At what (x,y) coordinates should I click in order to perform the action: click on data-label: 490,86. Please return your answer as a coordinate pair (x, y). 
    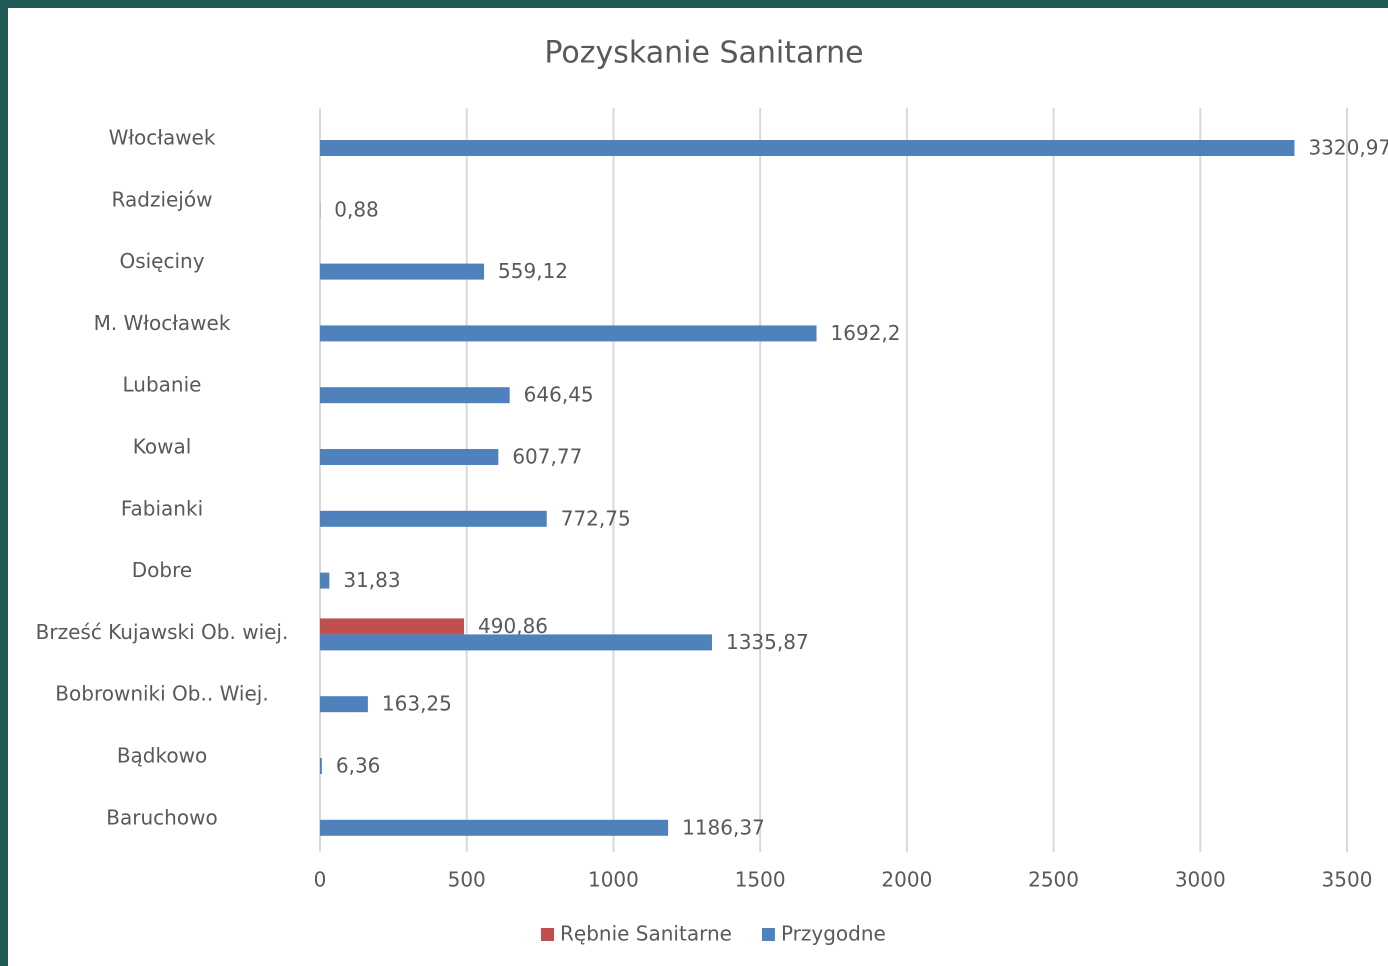
    Looking at the image, I should click on (513, 626).